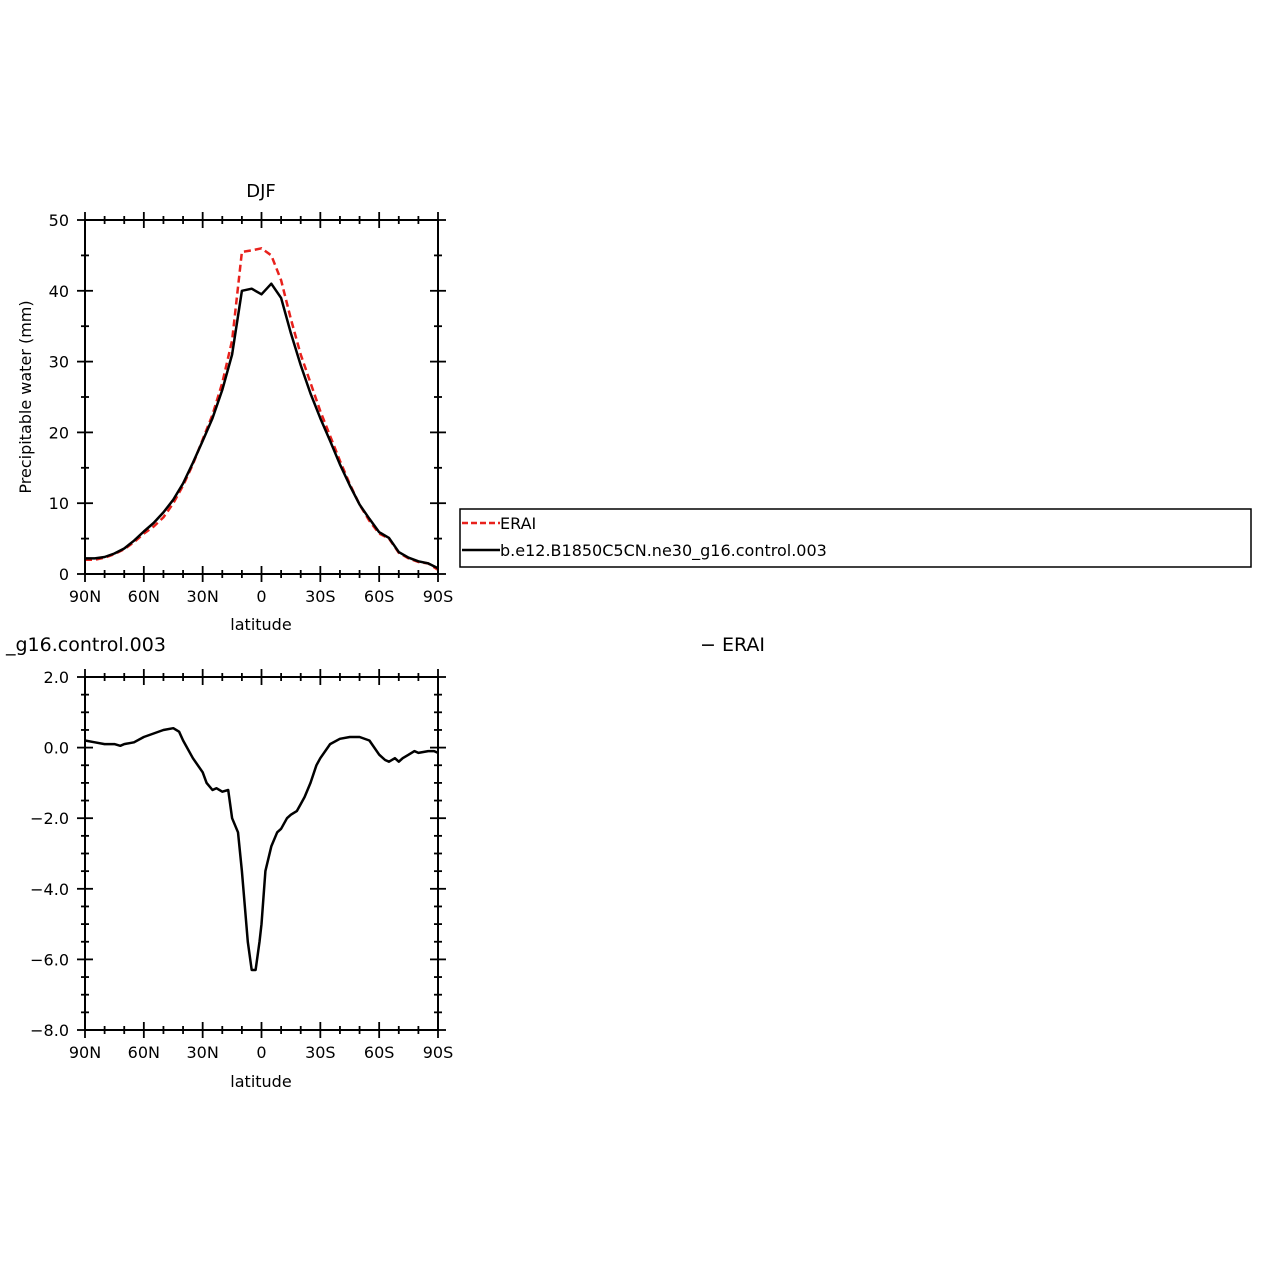 Image resolution: width=1270 pixels, height=1269 pixels. What do you see at coordinates (732, 645) in the screenshot?
I see `bottom-chart-title-right: − ERAI` at bounding box center [732, 645].